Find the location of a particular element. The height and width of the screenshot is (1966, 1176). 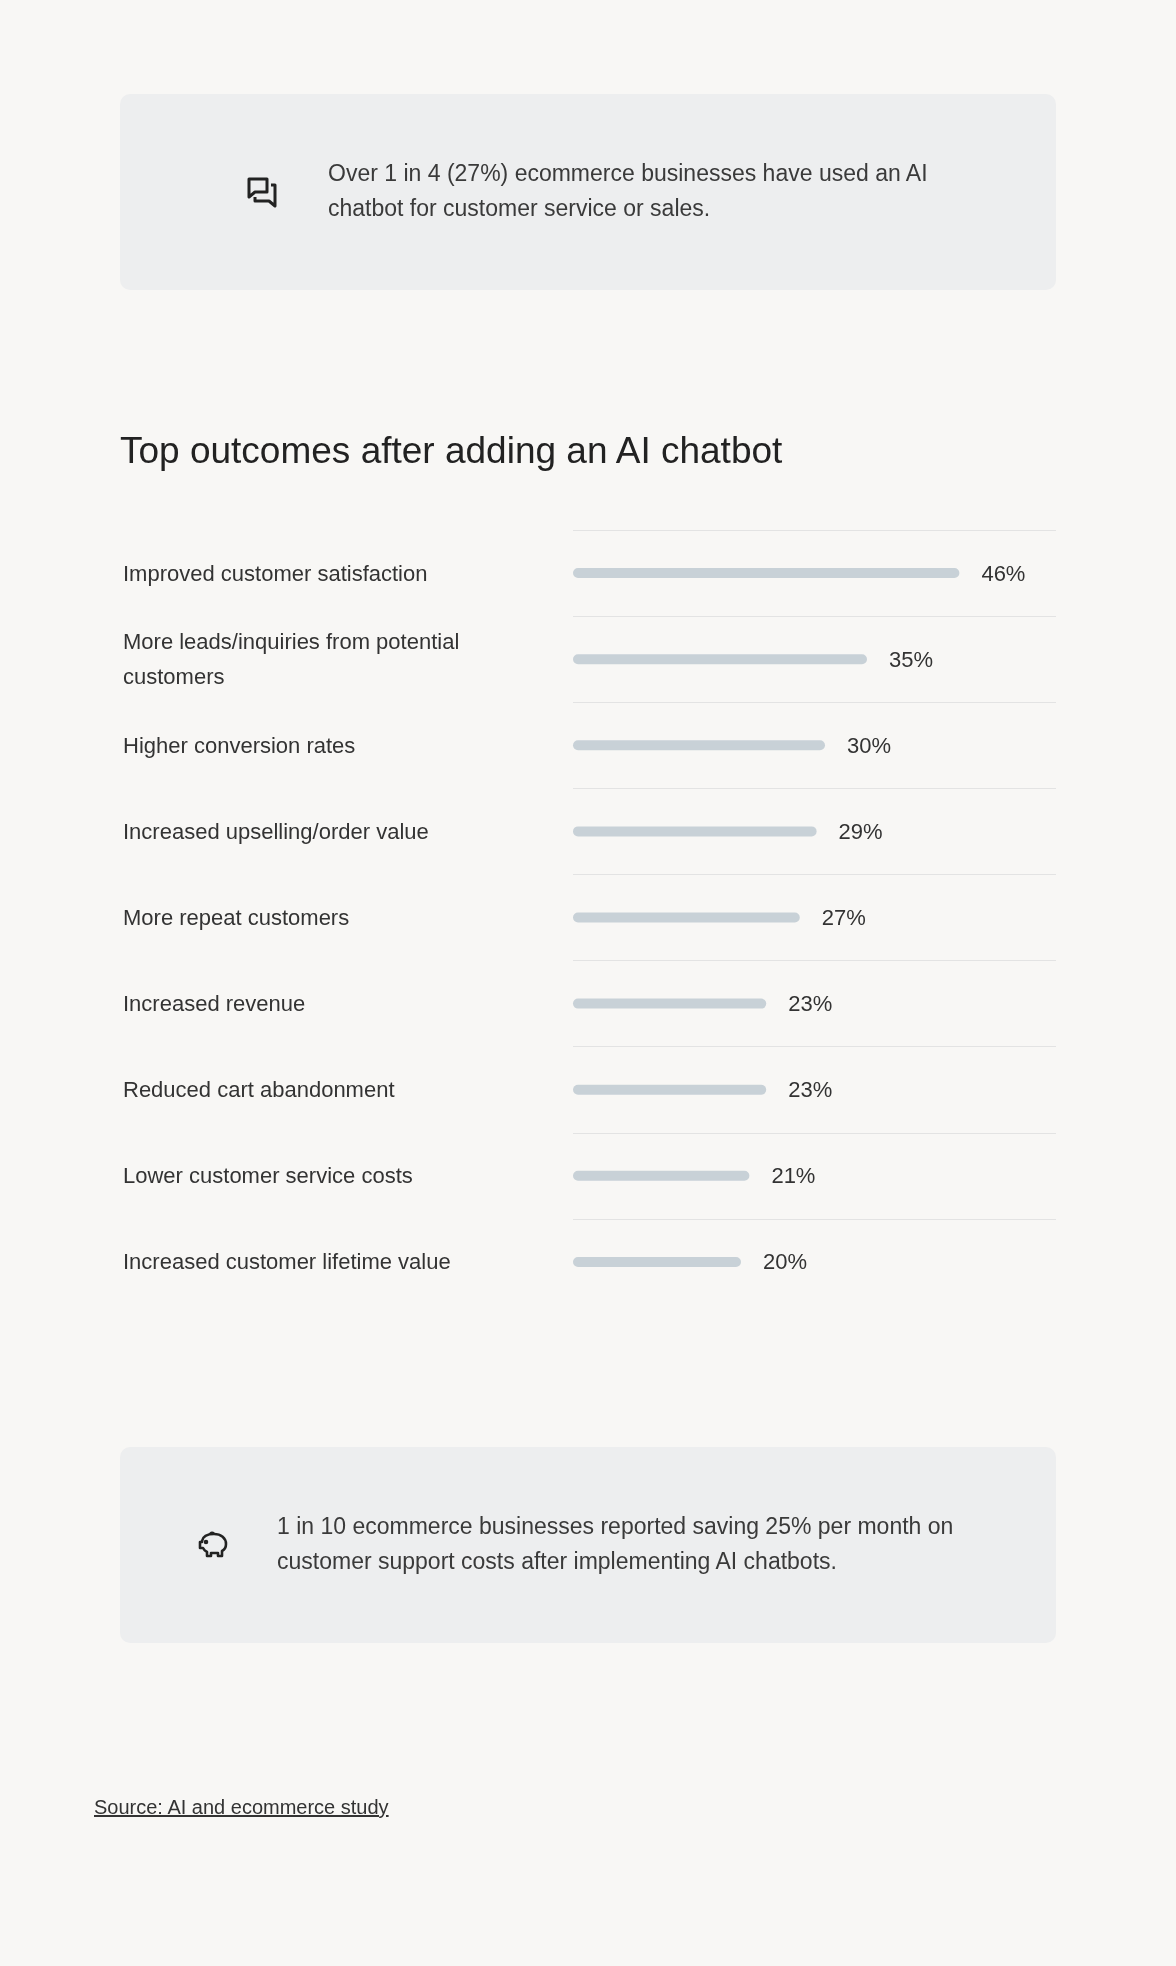

y-tick-label: Lower customer service costs is located at coordinates (268, 1176).